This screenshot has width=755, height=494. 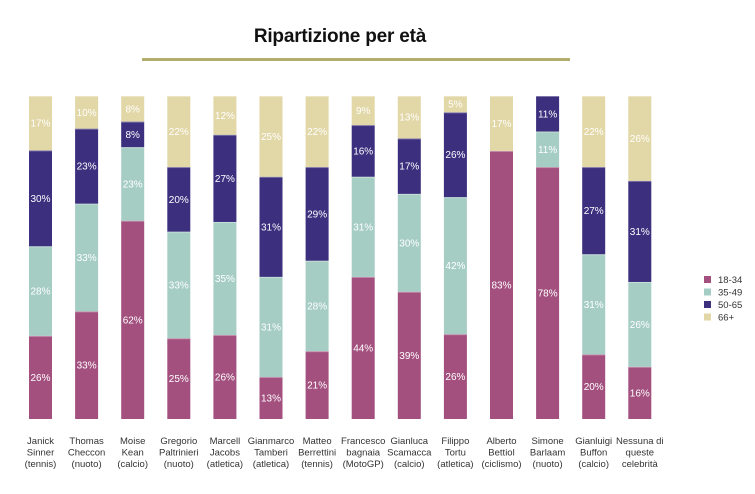 I want to click on data-label: 23%, so click(x=87, y=167).